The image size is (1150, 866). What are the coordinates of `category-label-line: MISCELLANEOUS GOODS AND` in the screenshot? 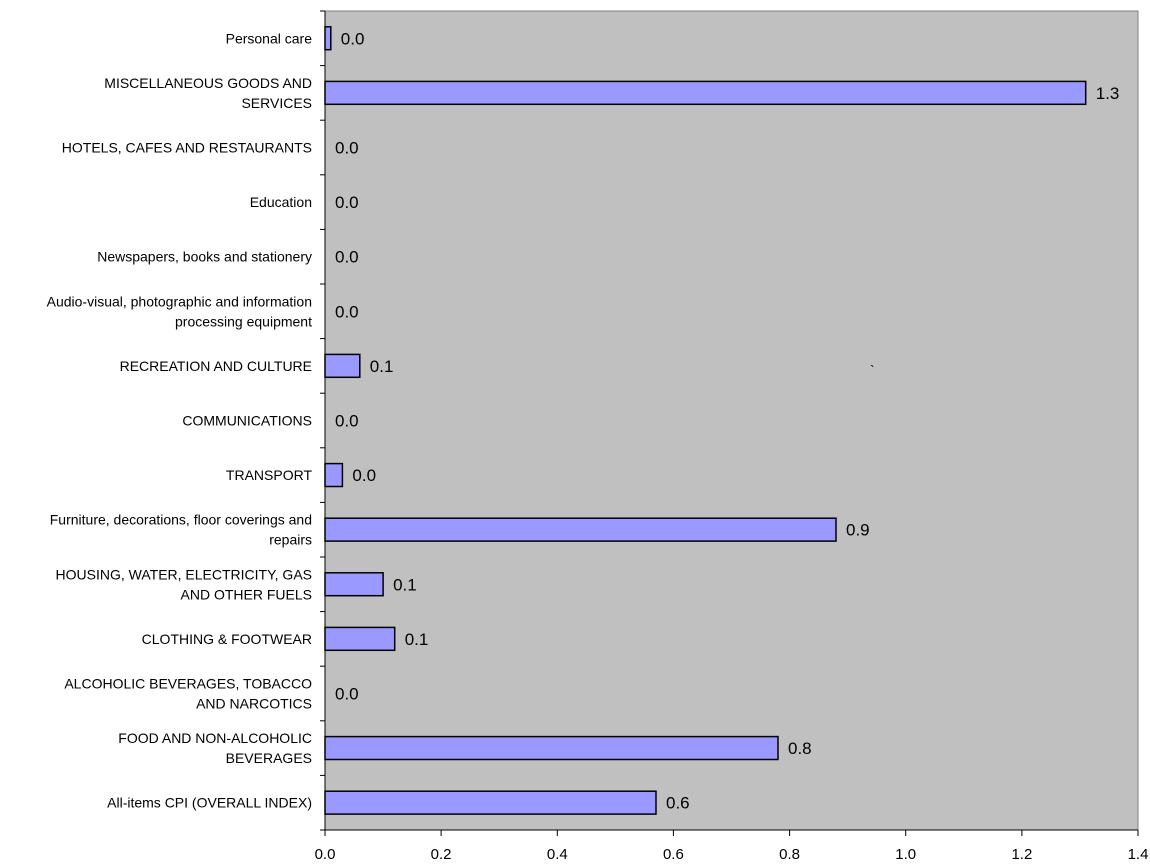 It's located at (208, 83).